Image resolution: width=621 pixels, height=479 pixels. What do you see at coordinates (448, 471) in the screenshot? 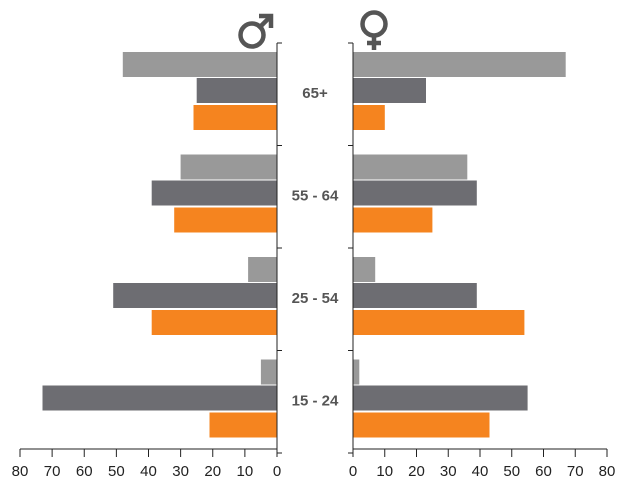
I see `female-tick-label-30: 30` at bounding box center [448, 471].